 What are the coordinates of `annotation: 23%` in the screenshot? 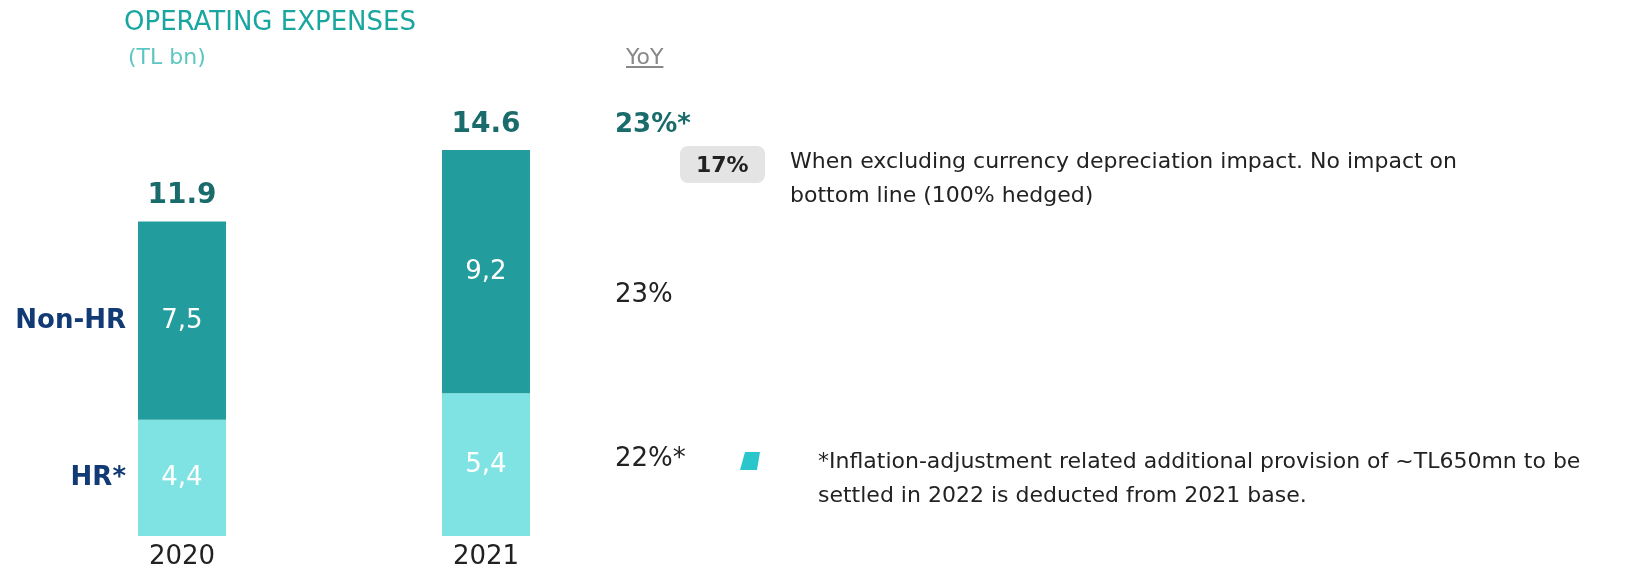 It's located at (644, 293).